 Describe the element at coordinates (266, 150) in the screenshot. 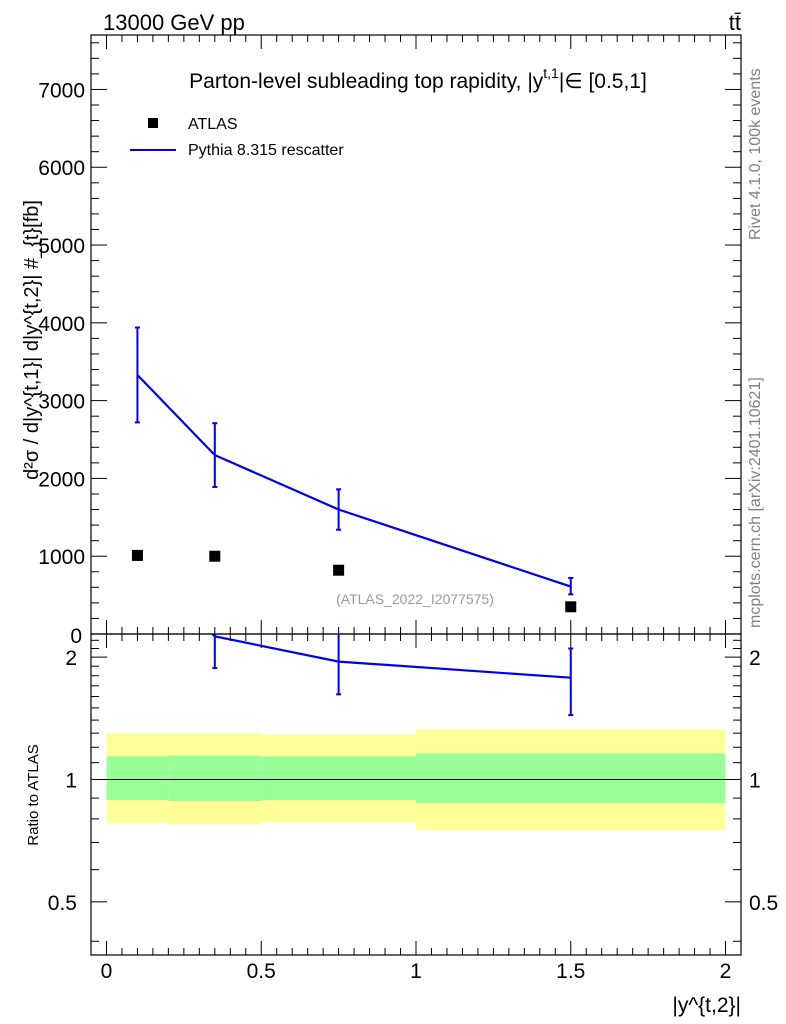

I see `legend-pythia-label: Pythia 8.315 rescatter` at that location.